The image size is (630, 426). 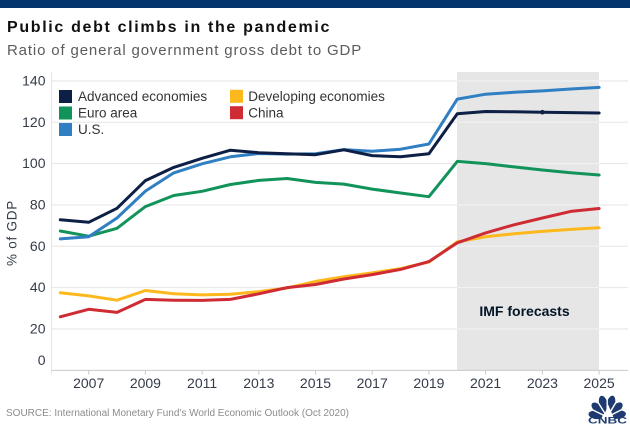 I want to click on svg-text:Public debt climbs in the pand: Public debt climbs in the pandemic, so click(x=169, y=27).